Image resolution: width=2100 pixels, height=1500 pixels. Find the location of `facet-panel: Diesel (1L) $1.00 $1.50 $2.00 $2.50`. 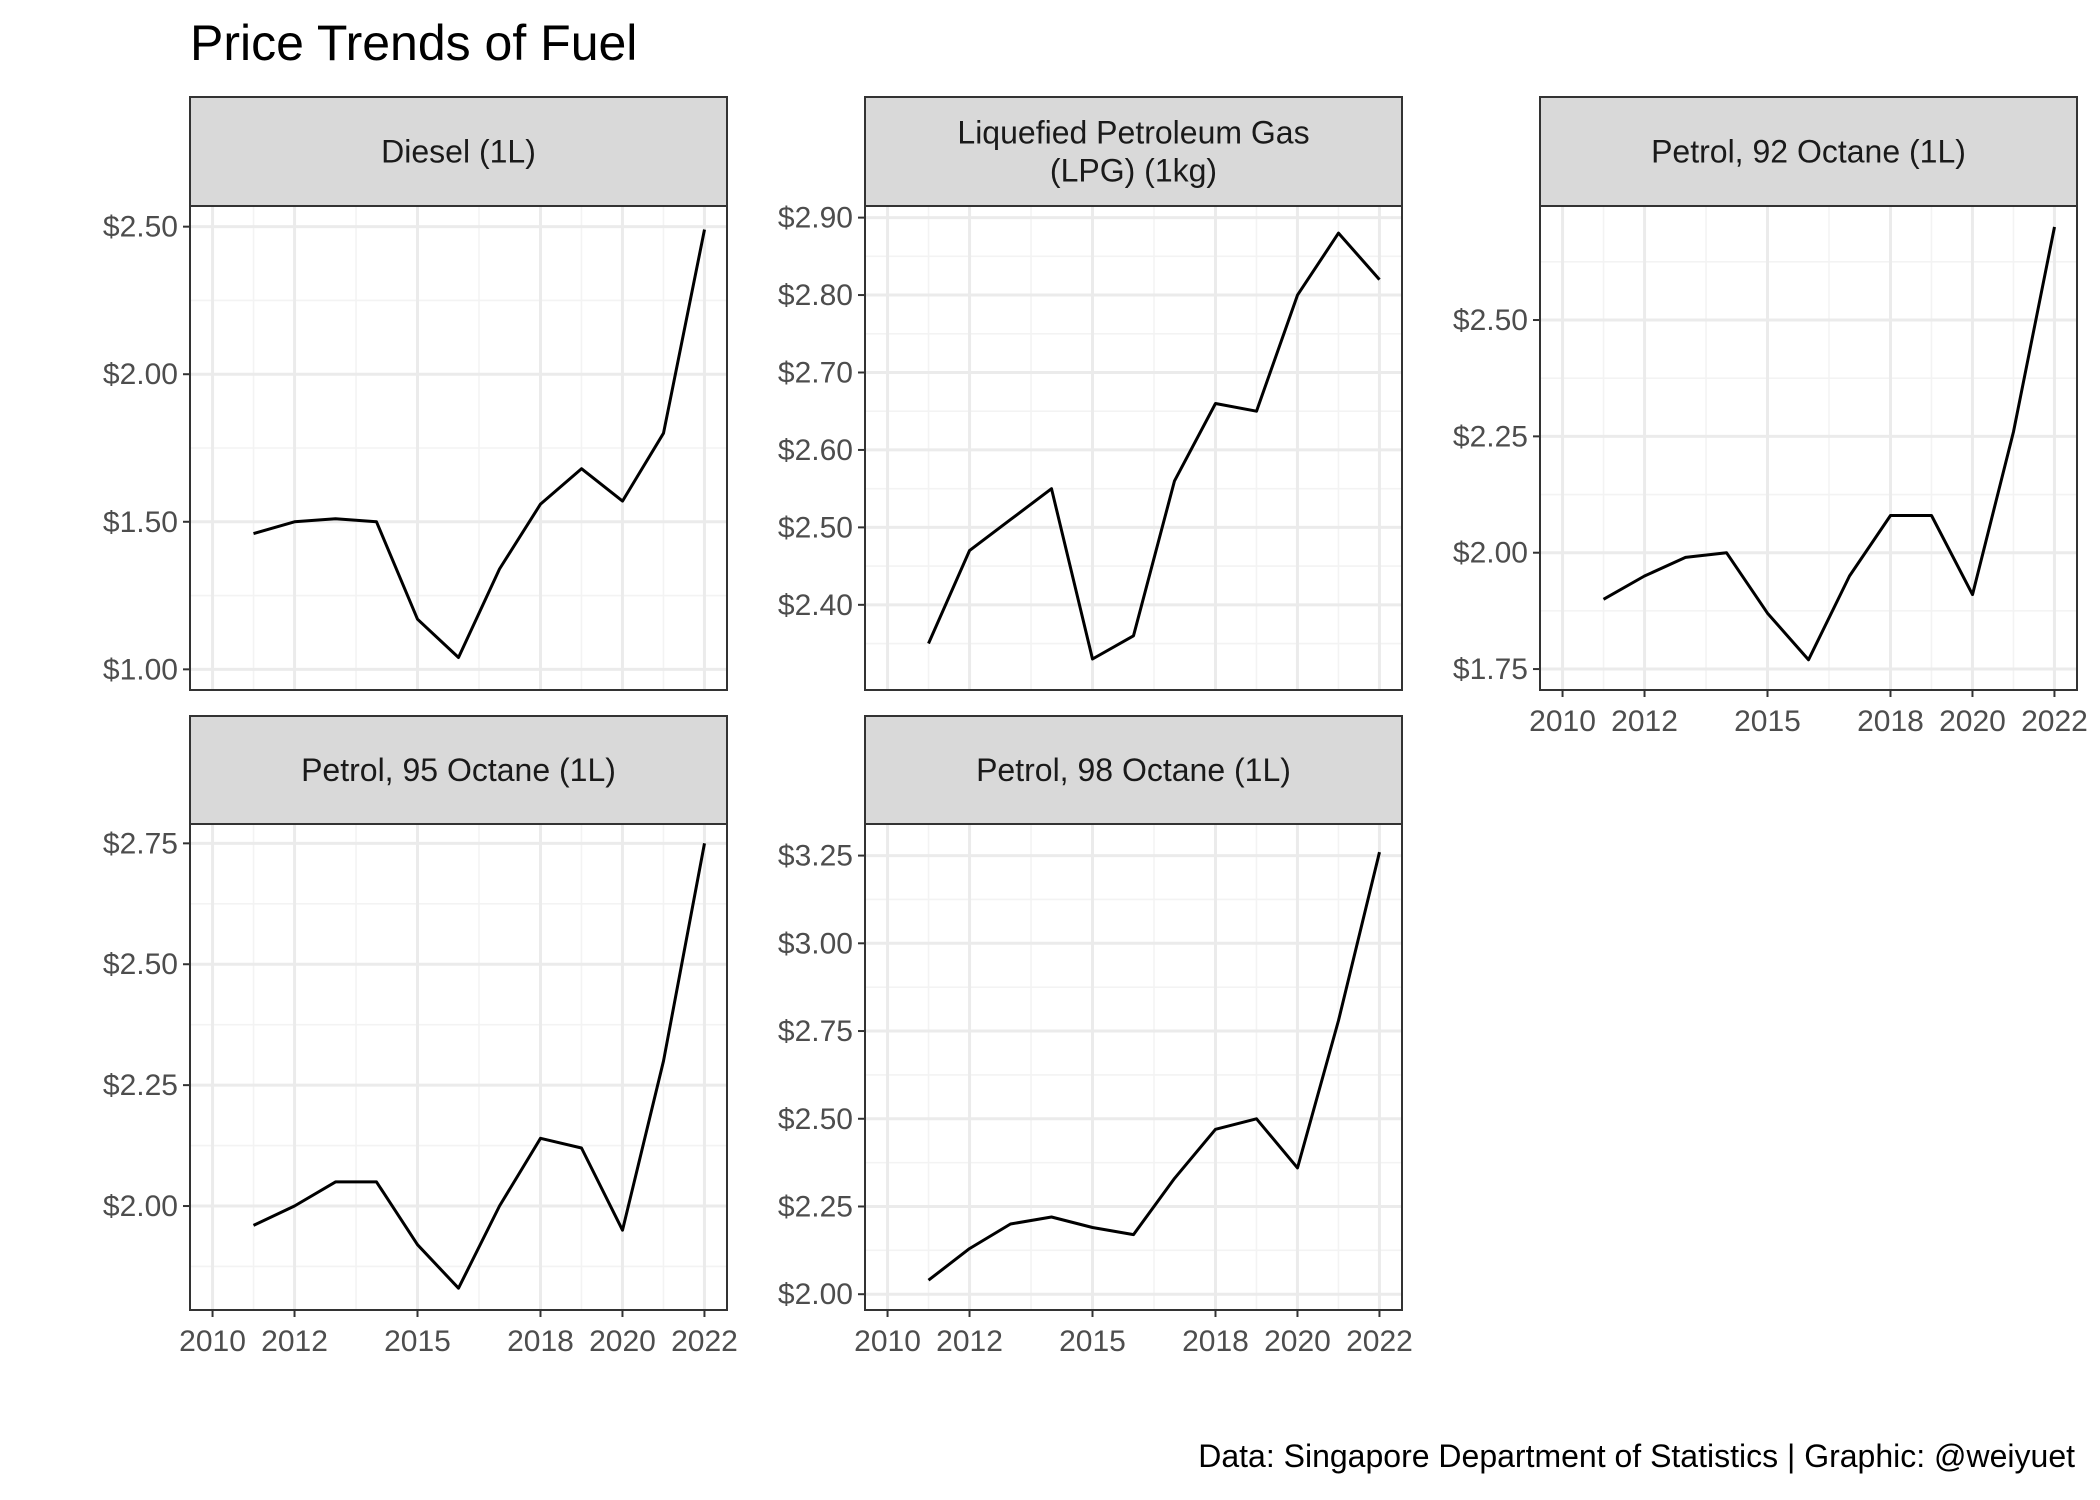

facet-panel: Diesel (1L) $1.00 $1.50 $2.00 $2.50 is located at coordinates (415, 393).